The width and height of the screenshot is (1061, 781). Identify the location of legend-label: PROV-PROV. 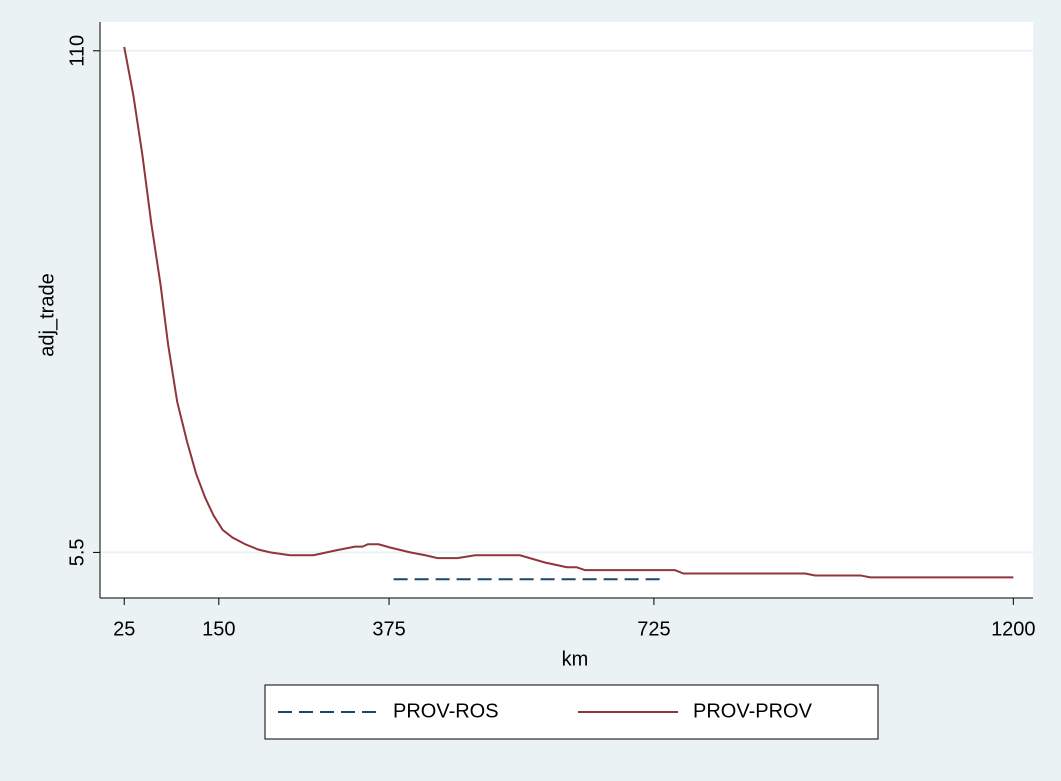
(753, 711).